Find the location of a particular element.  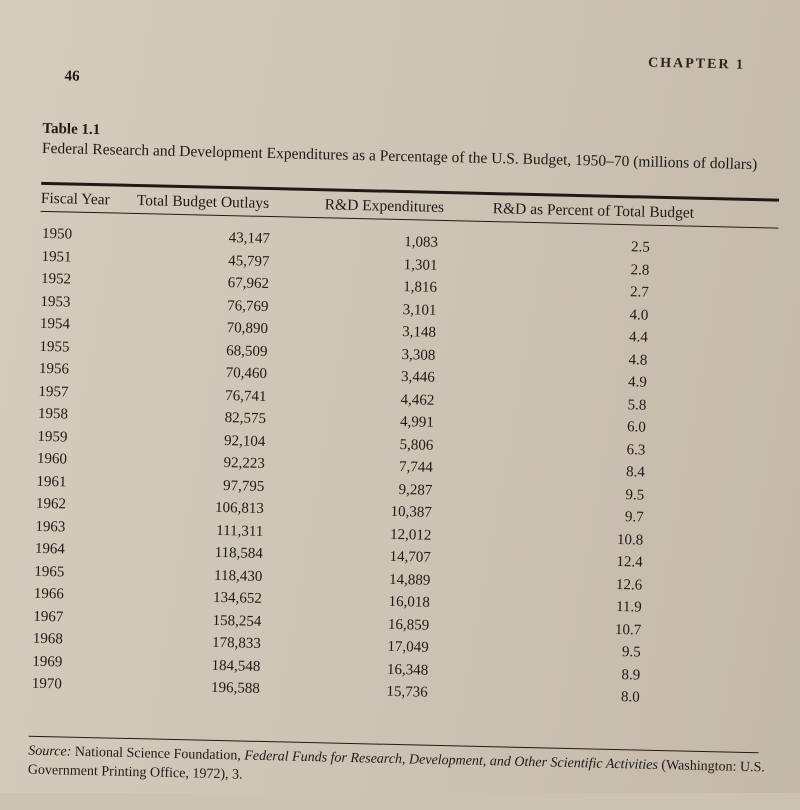

cell-fiscal-year: 1955 is located at coordinates (54, 347).